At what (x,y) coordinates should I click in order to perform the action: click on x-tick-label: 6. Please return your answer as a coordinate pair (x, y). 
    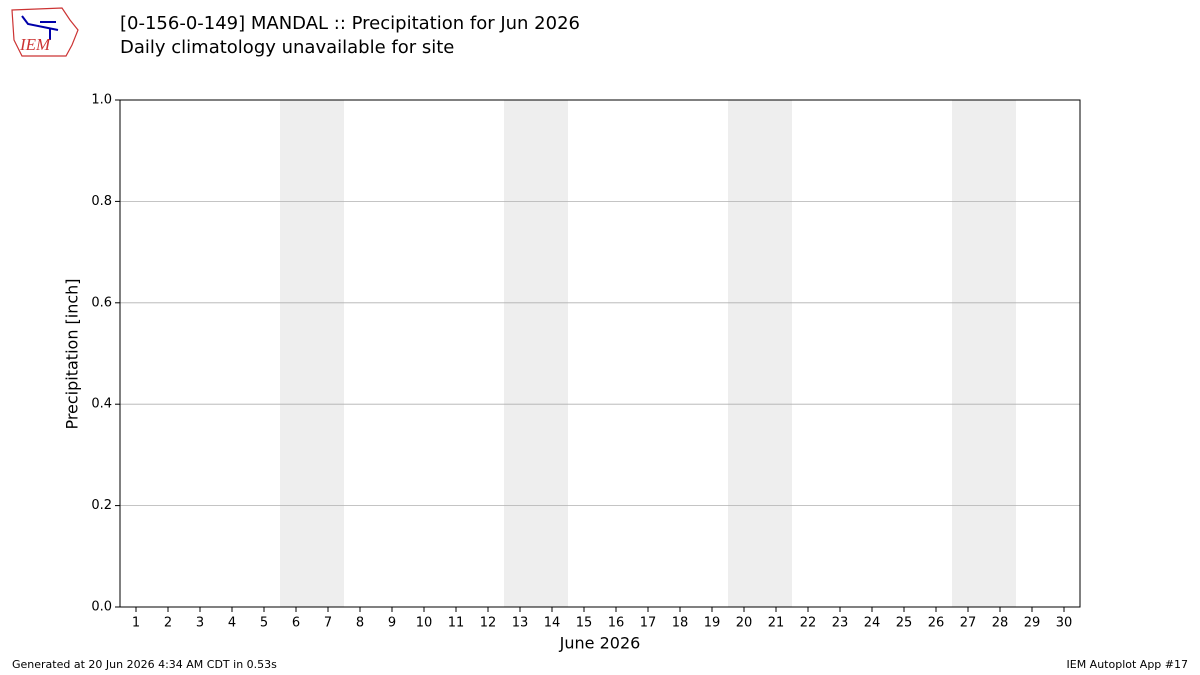
    Looking at the image, I should click on (296, 623).